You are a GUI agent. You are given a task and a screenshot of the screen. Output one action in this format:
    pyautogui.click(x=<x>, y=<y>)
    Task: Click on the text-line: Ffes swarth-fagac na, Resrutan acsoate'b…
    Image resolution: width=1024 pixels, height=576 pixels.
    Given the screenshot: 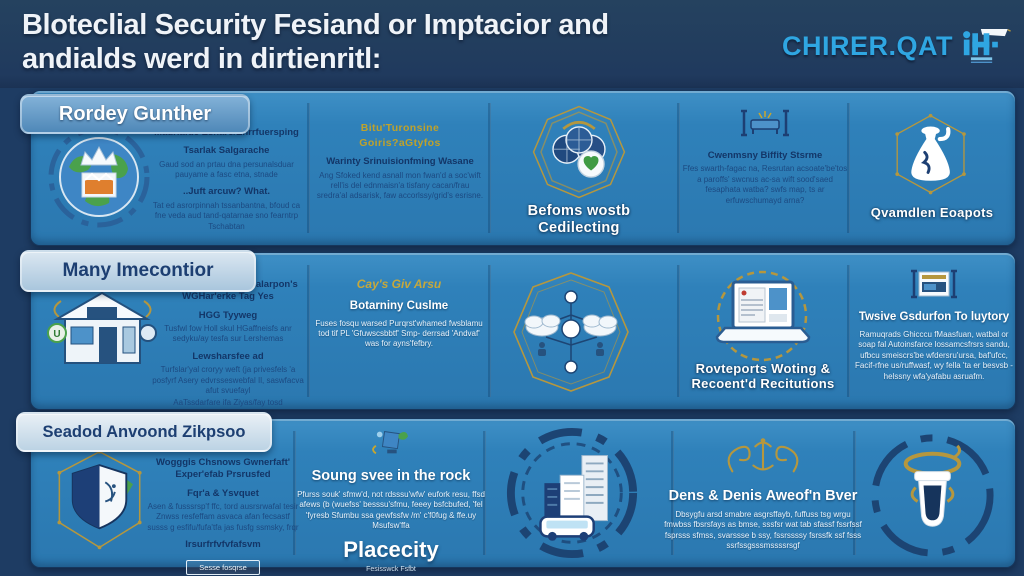 What is the action you would take?
    pyautogui.click(x=765, y=184)
    